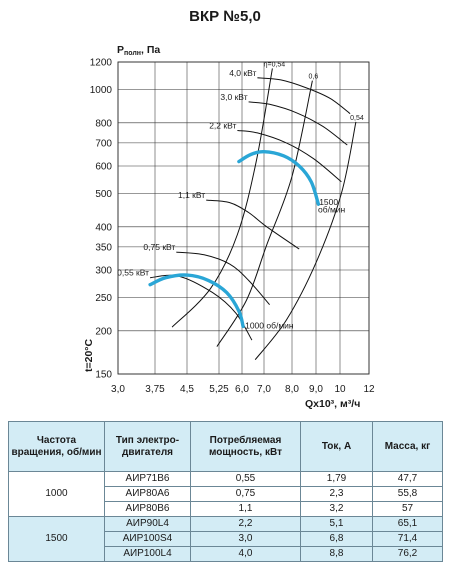  What do you see at coordinates (316, 389) in the screenshot?
I see `x-tick-label: 9,0` at bounding box center [316, 389].